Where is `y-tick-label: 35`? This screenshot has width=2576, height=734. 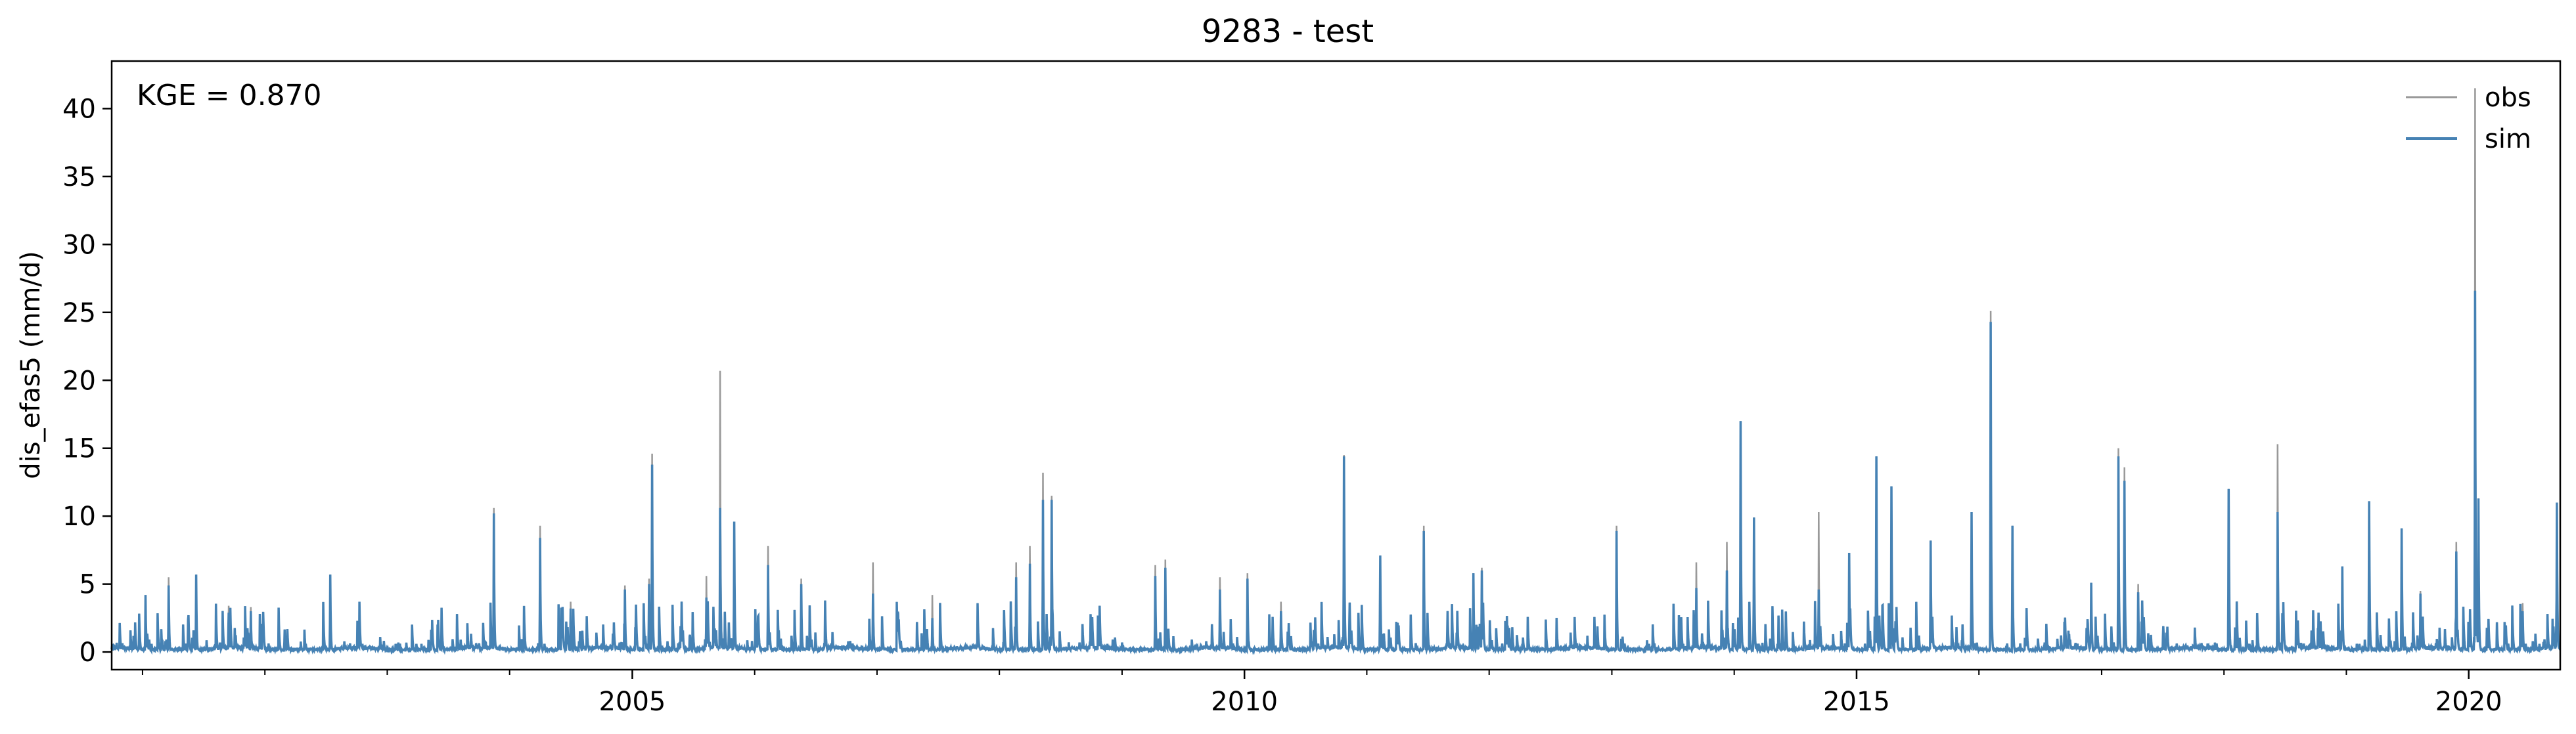
y-tick-label: 35 is located at coordinates (79, 177).